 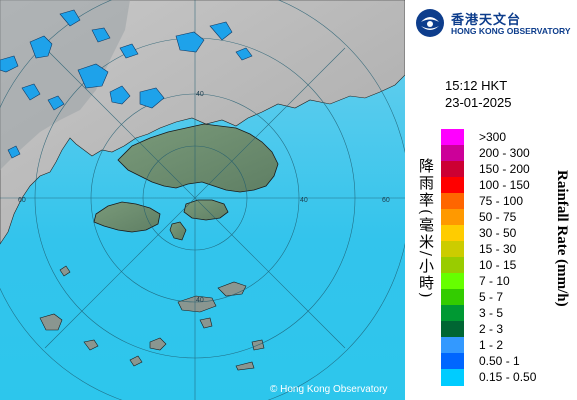 What do you see at coordinates (504, 185) in the screenshot?
I see `legend-label: 100 - 150` at bounding box center [504, 185].